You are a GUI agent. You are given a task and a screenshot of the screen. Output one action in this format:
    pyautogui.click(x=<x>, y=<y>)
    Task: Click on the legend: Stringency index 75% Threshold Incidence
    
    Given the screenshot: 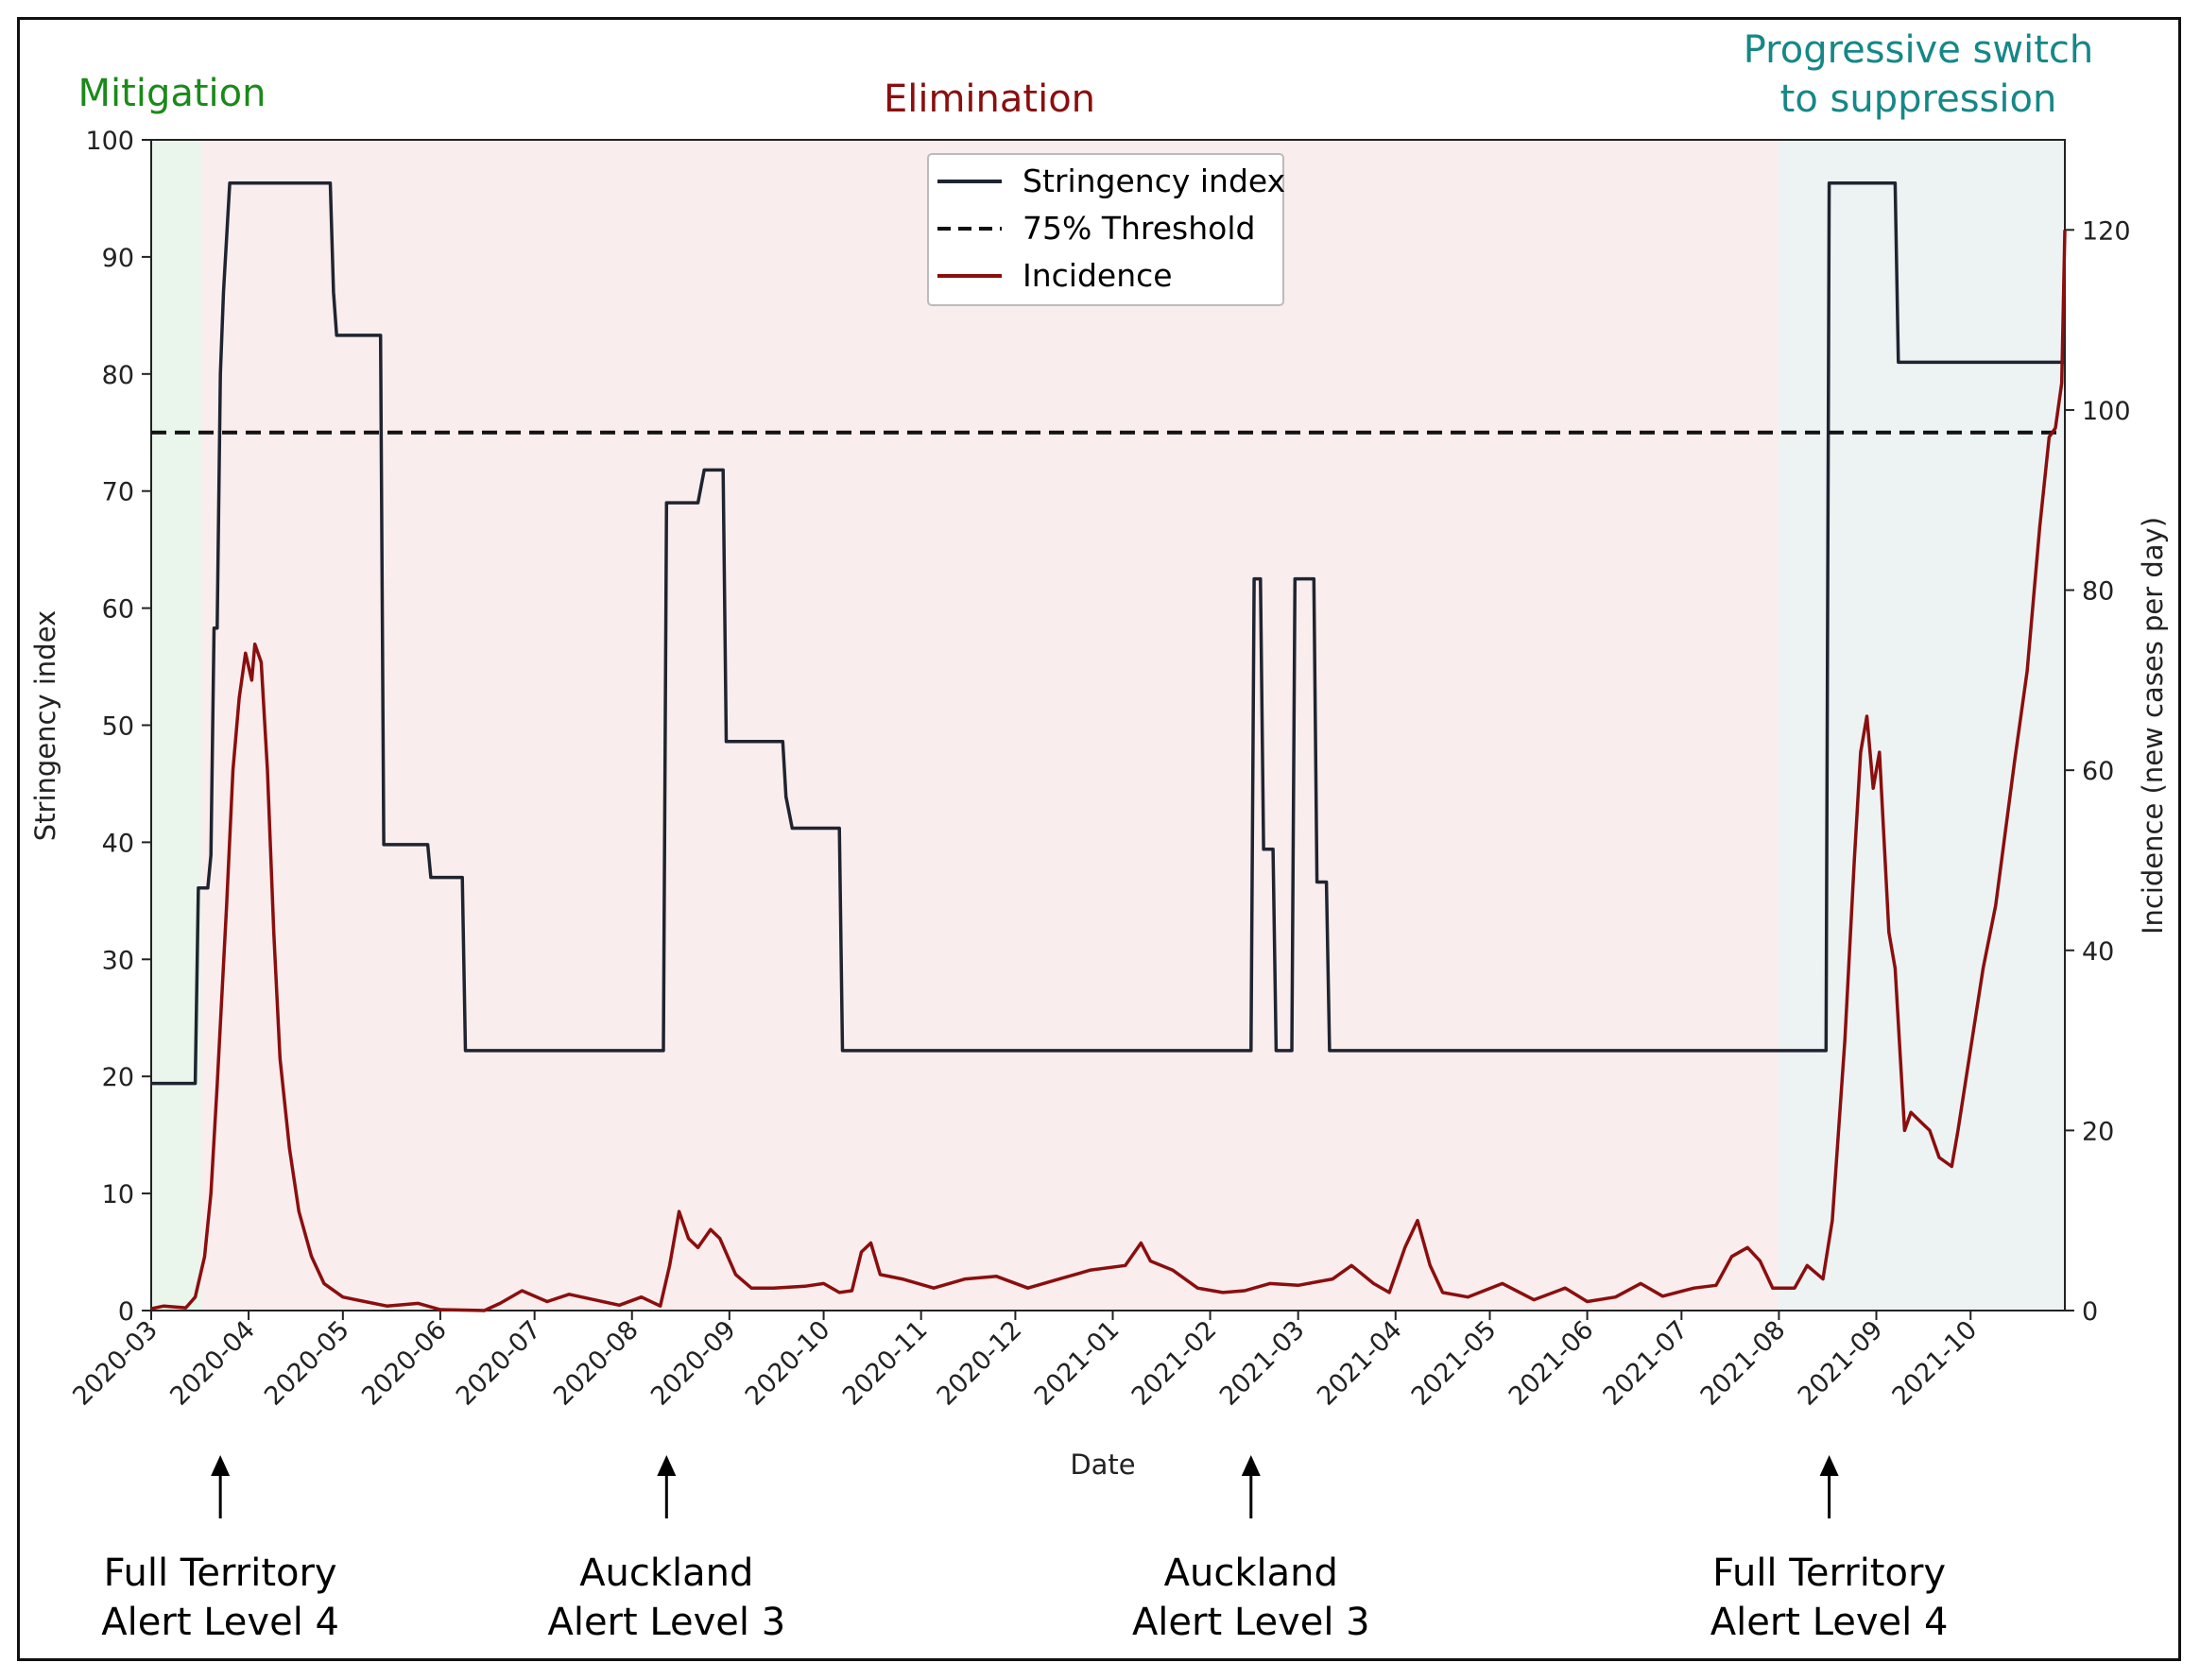 What is the action you would take?
    pyautogui.click(x=1106, y=229)
    